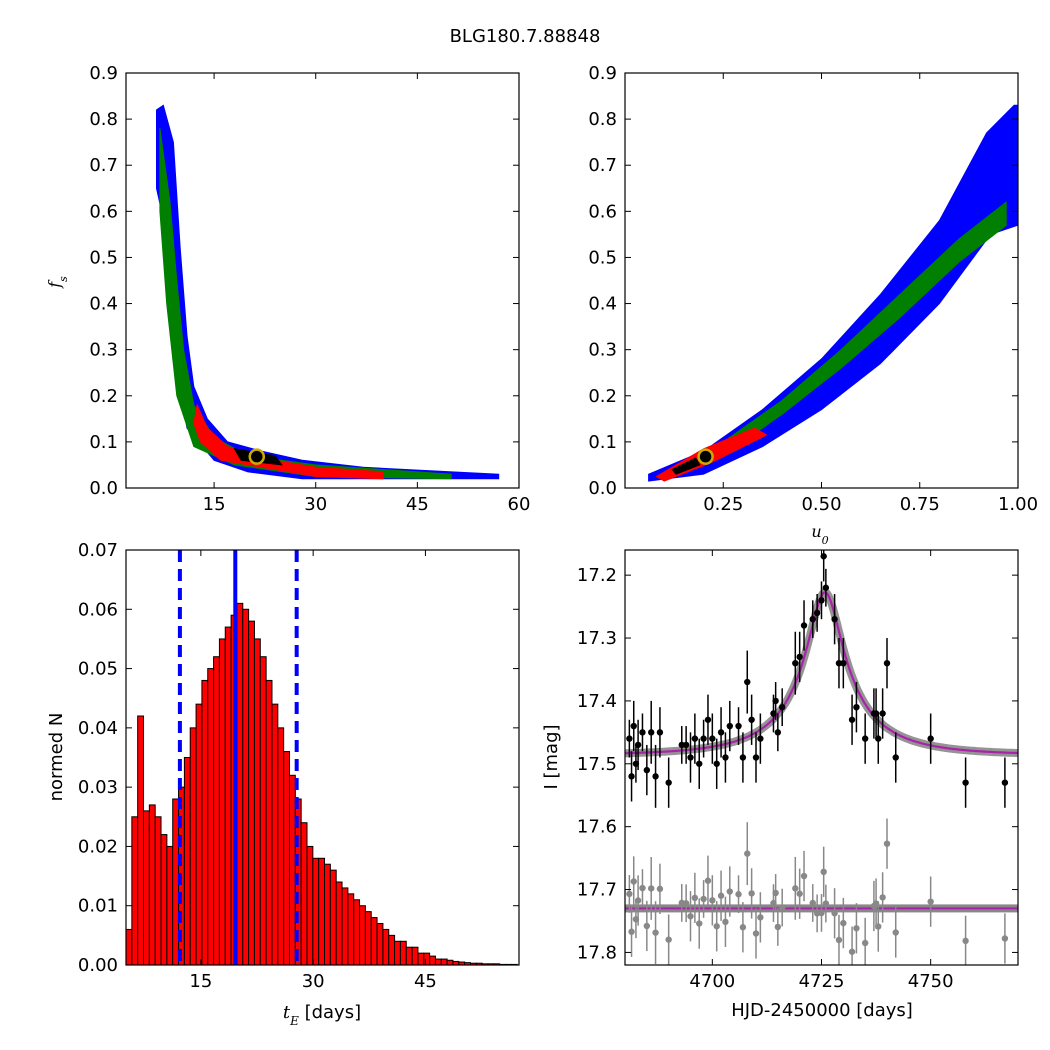  Describe the element at coordinates (822, 981) in the screenshot. I see `x-tick-label: 4725` at that location.